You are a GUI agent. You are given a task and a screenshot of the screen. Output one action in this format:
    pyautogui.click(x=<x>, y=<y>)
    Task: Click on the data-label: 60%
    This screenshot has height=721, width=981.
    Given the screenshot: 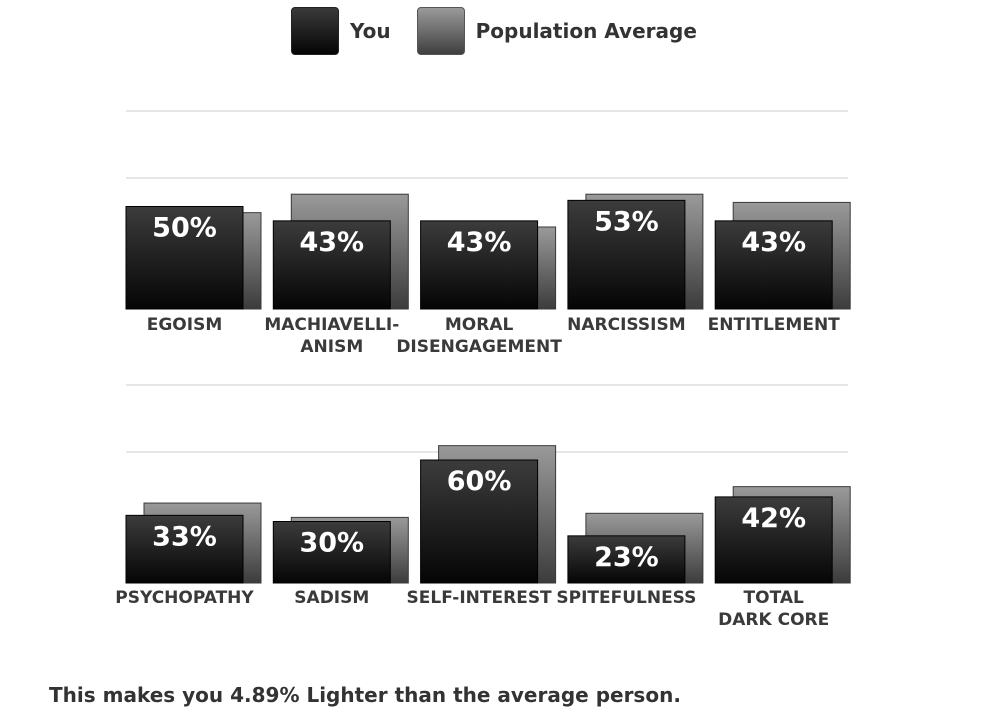 What is the action you would take?
    pyautogui.click(x=479, y=481)
    